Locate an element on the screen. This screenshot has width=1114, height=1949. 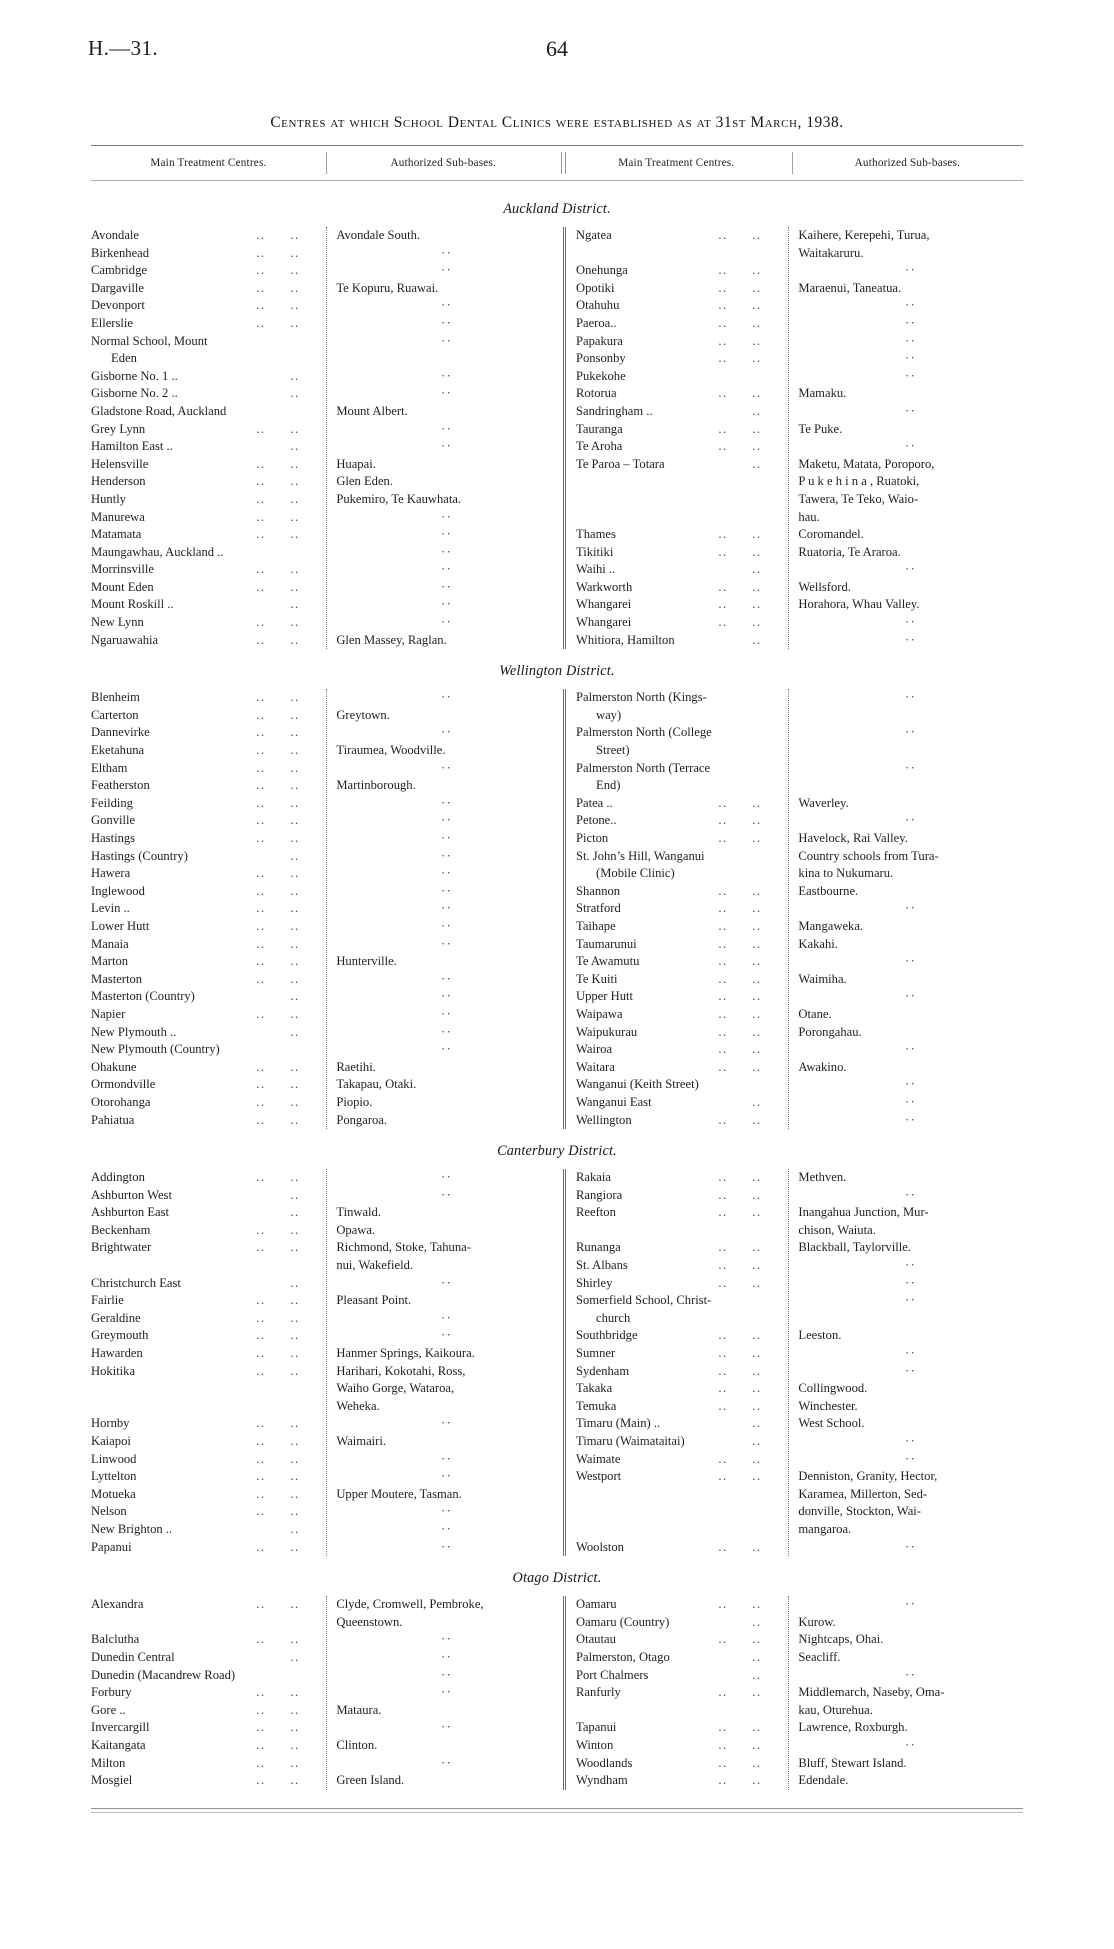
main-centre-name: Opotiki is located at coordinates (595, 287).